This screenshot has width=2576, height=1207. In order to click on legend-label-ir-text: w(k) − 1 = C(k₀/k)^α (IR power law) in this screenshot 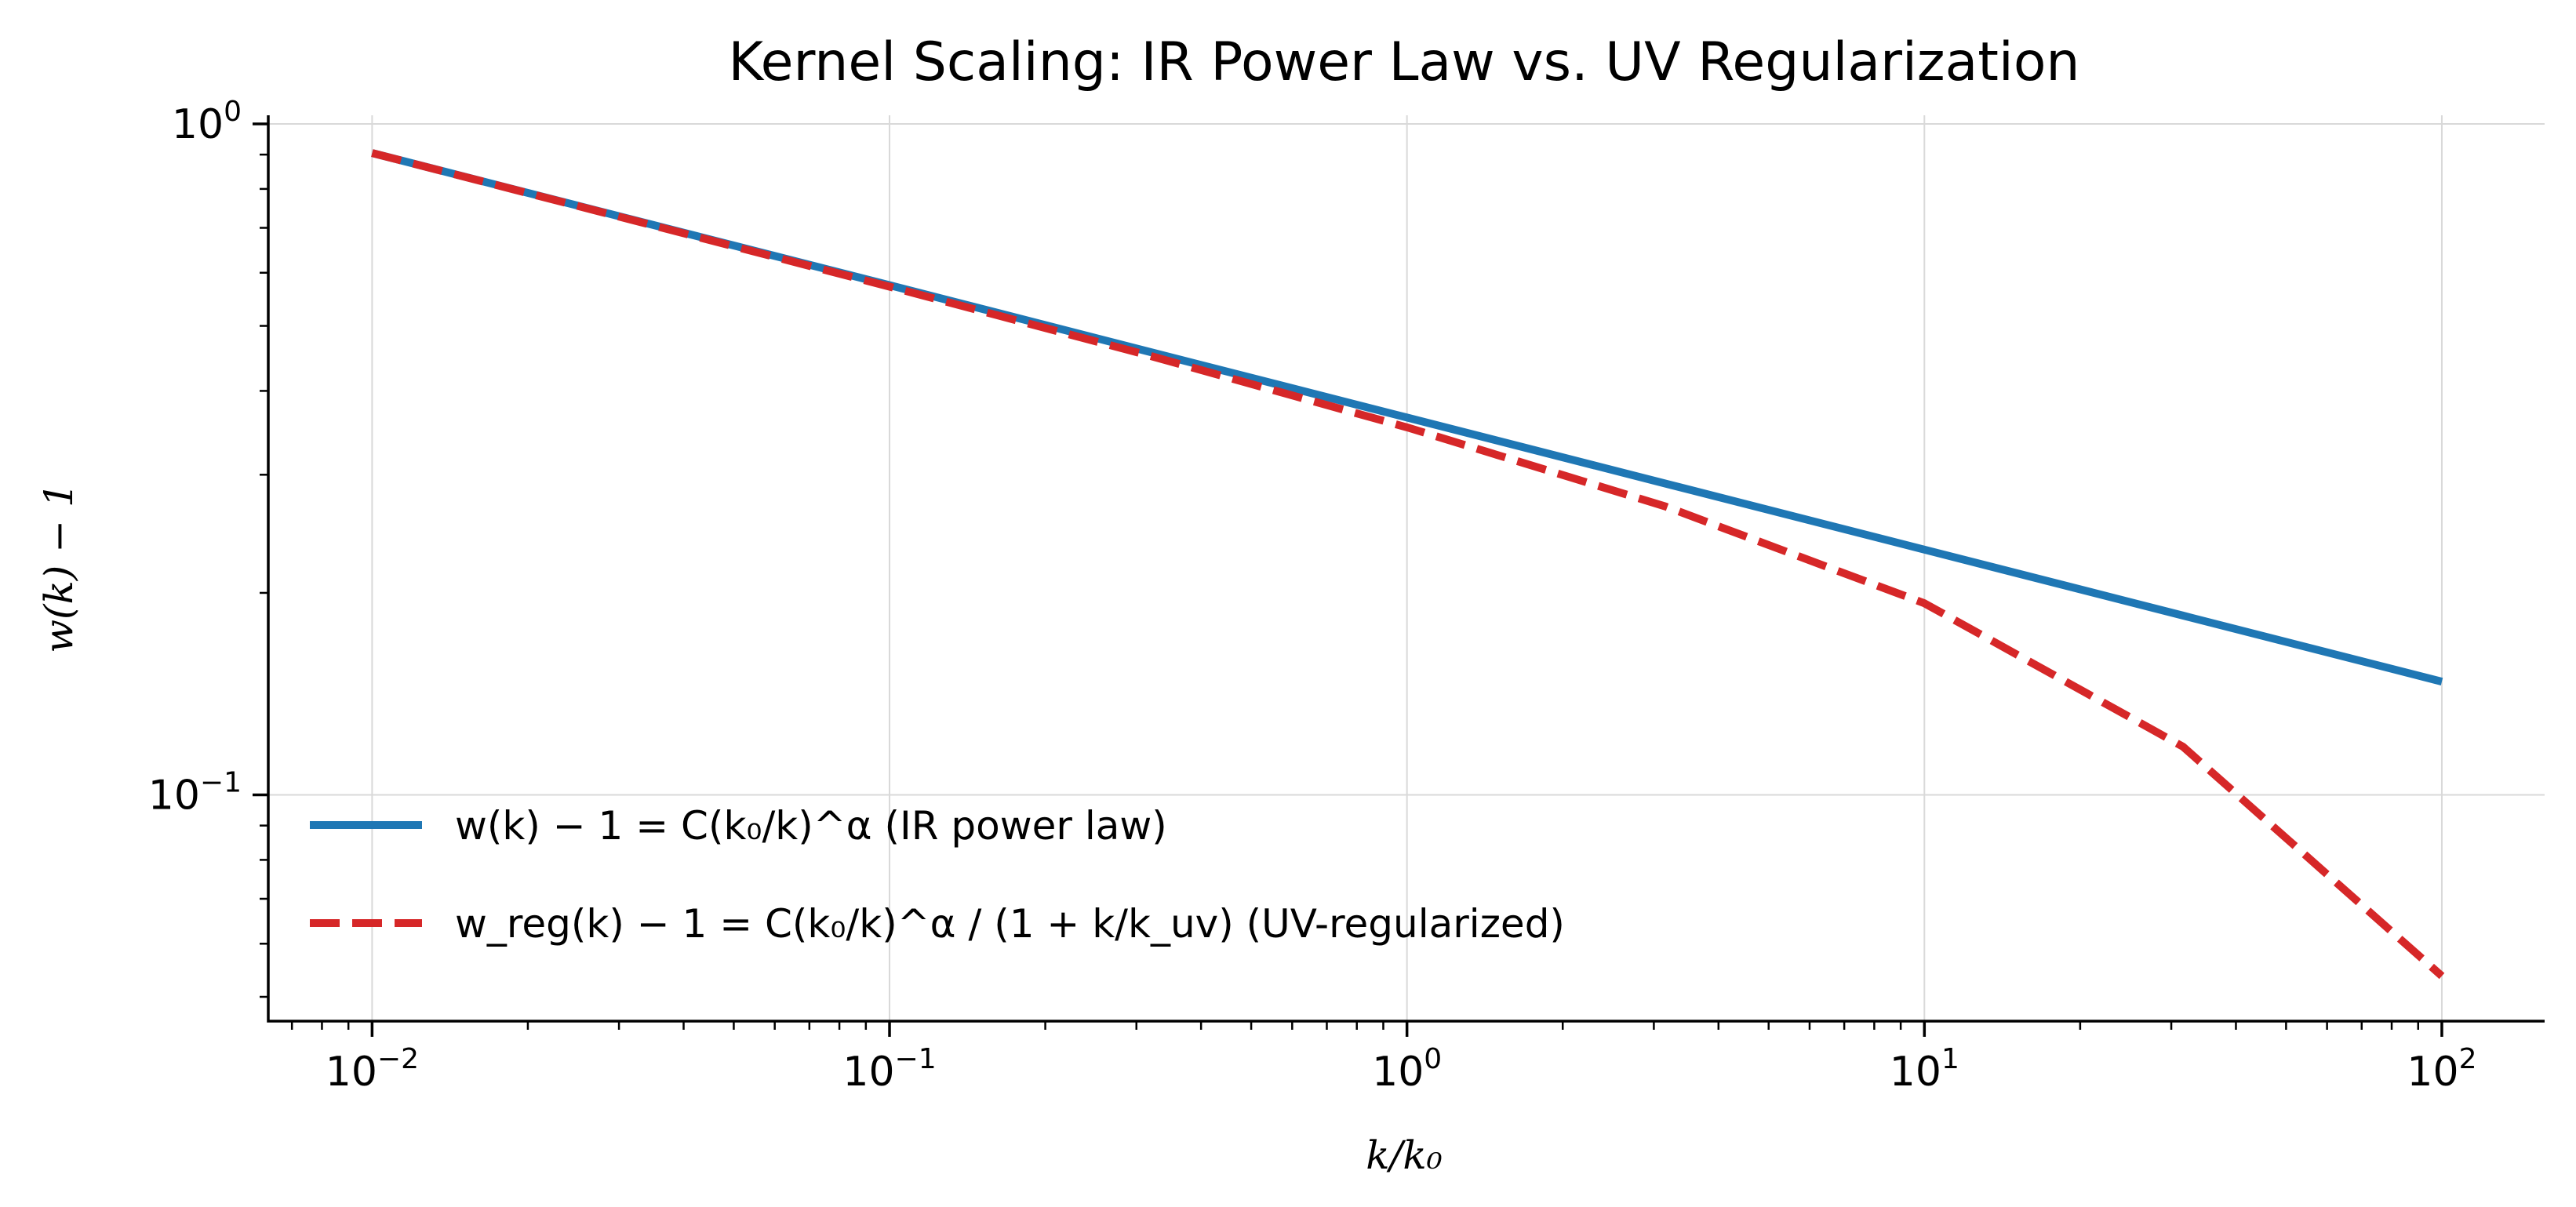, I will do `click(811, 826)`.